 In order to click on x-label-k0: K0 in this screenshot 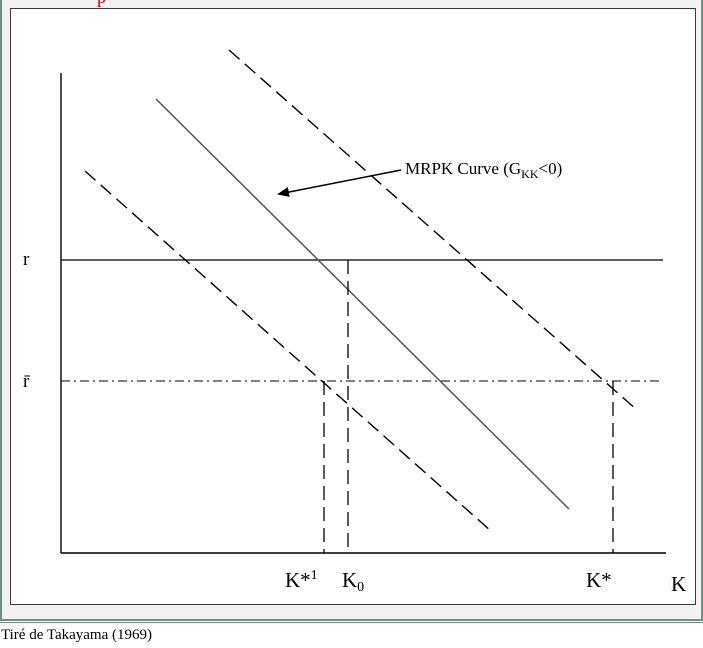, I will do `click(353, 581)`.